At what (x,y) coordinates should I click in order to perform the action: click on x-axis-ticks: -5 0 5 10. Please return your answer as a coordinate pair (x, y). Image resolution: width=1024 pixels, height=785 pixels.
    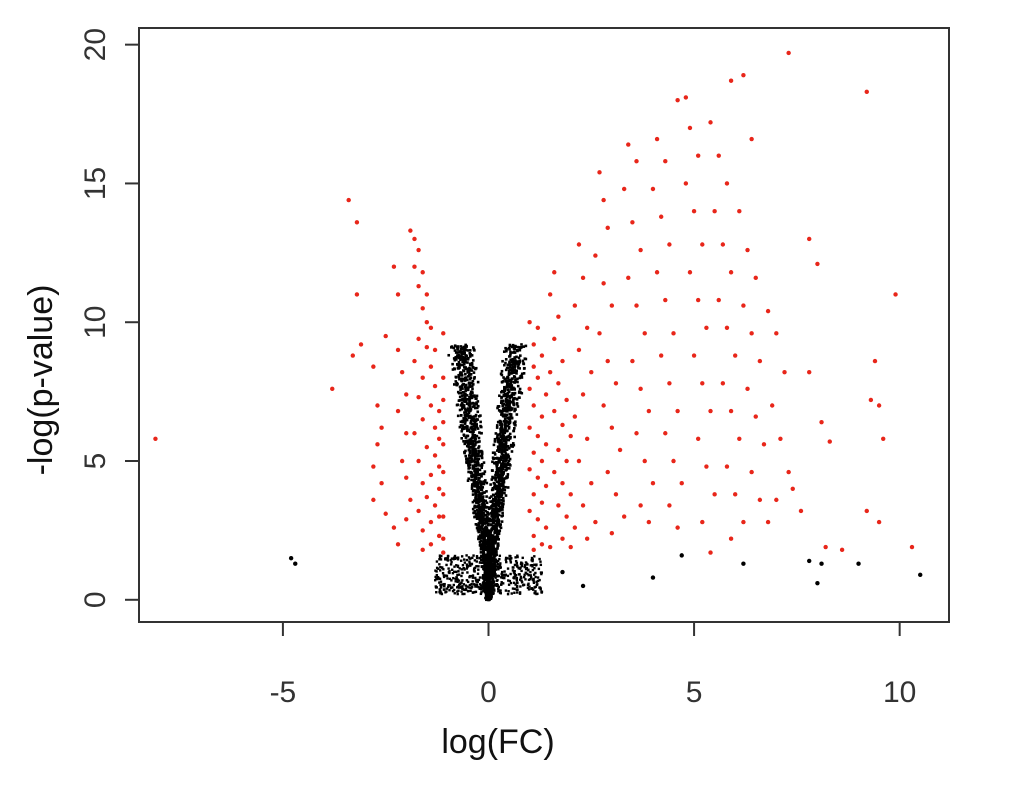
    Looking at the image, I should click on (593, 665).